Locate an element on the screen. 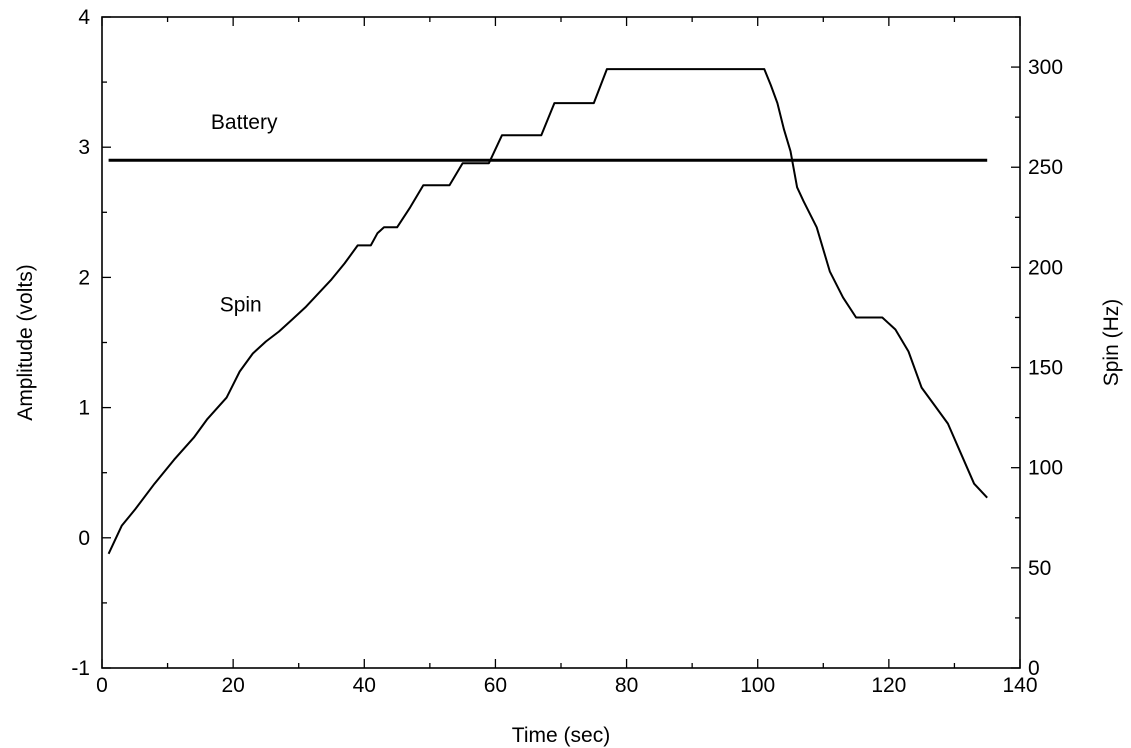 This screenshot has width=1131, height=748. x-tick-label: 0 is located at coordinates (102, 685).